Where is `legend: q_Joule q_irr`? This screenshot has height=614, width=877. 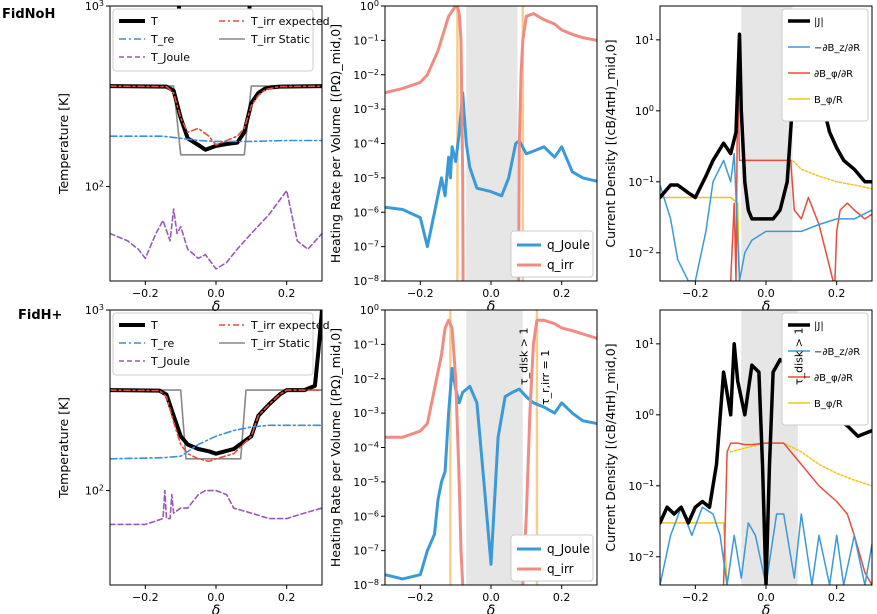
legend: q_Joule q_irr is located at coordinates (552, 254).